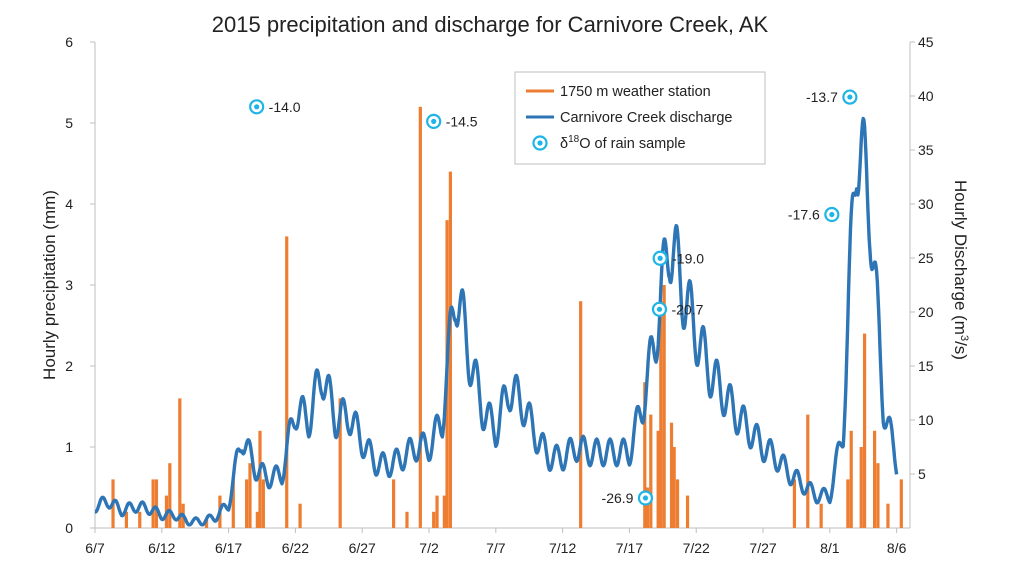  What do you see at coordinates (95, 548) in the screenshot?
I see `x-tick-label: 6/7` at bounding box center [95, 548].